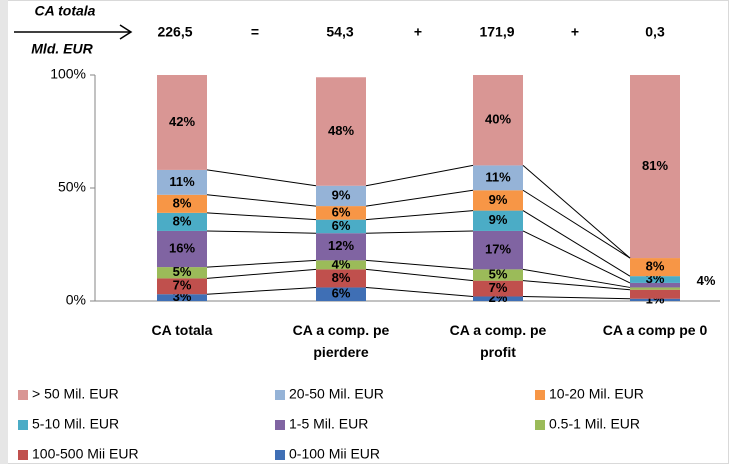 This screenshot has width=729, height=464. I want to click on header-label: Mld. EUR, so click(62, 49).